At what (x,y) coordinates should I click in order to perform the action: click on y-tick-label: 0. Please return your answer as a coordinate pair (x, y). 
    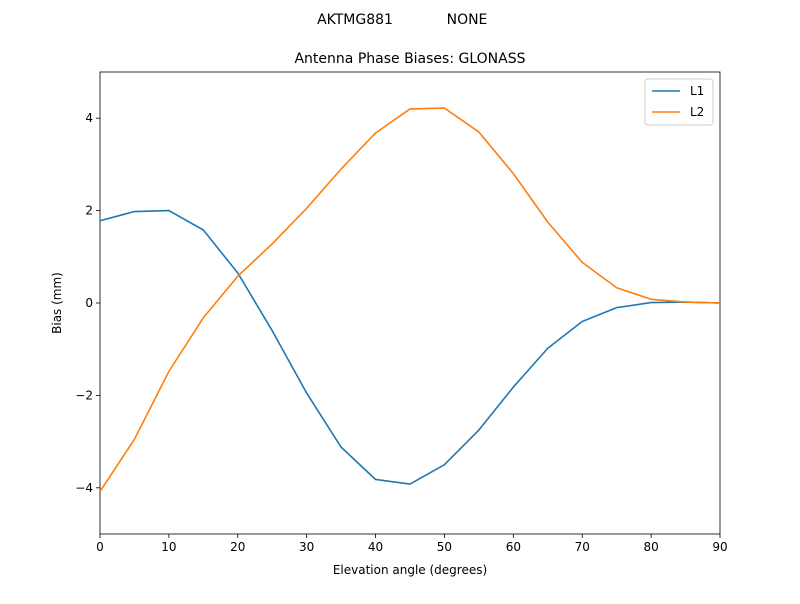
    Looking at the image, I should click on (89, 303).